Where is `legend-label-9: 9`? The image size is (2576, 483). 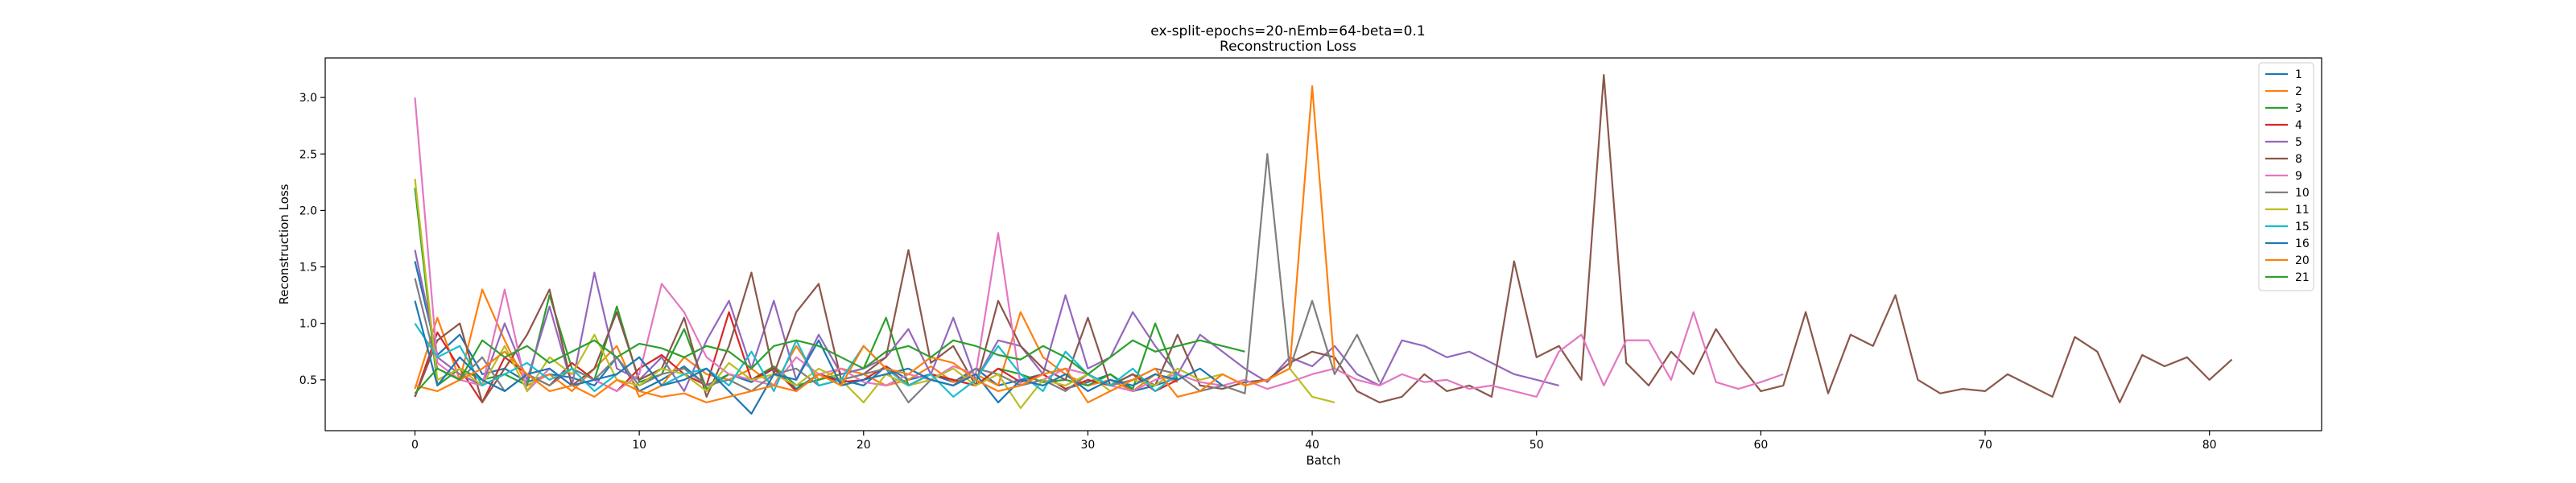
legend-label-9: 9 is located at coordinates (2298, 176).